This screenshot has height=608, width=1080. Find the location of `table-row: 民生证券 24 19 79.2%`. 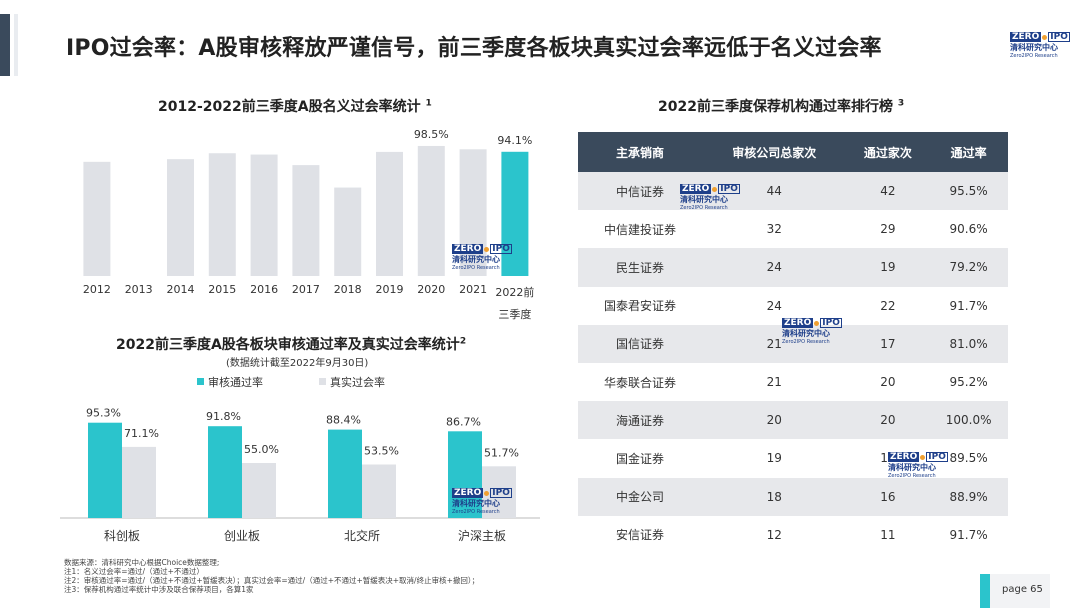

table-row: 民生证券 24 19 79.2% is located at coordinates (793, 267).